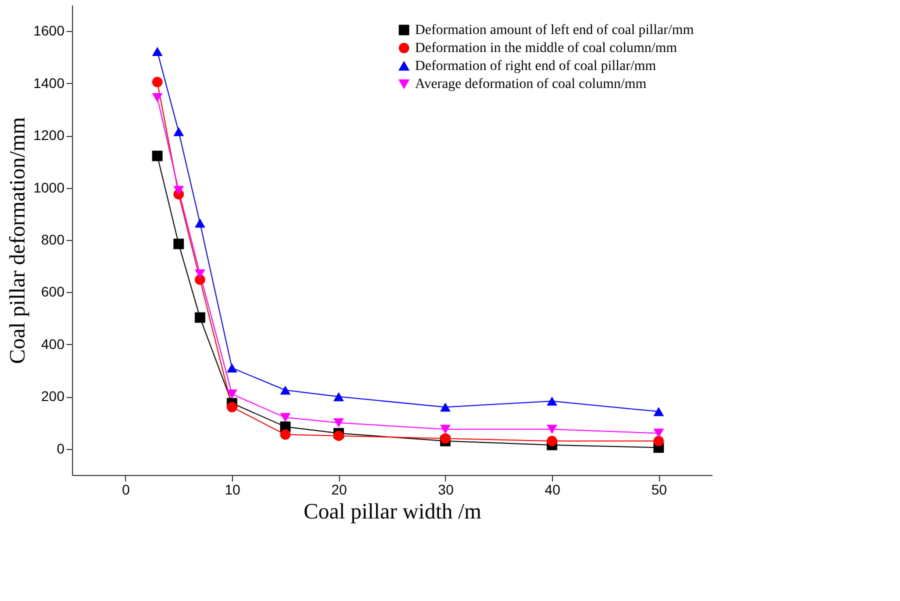  Describe the element at coordinates (53, 344) in the screenshot. I see `y-tick-label: 400` at that location.